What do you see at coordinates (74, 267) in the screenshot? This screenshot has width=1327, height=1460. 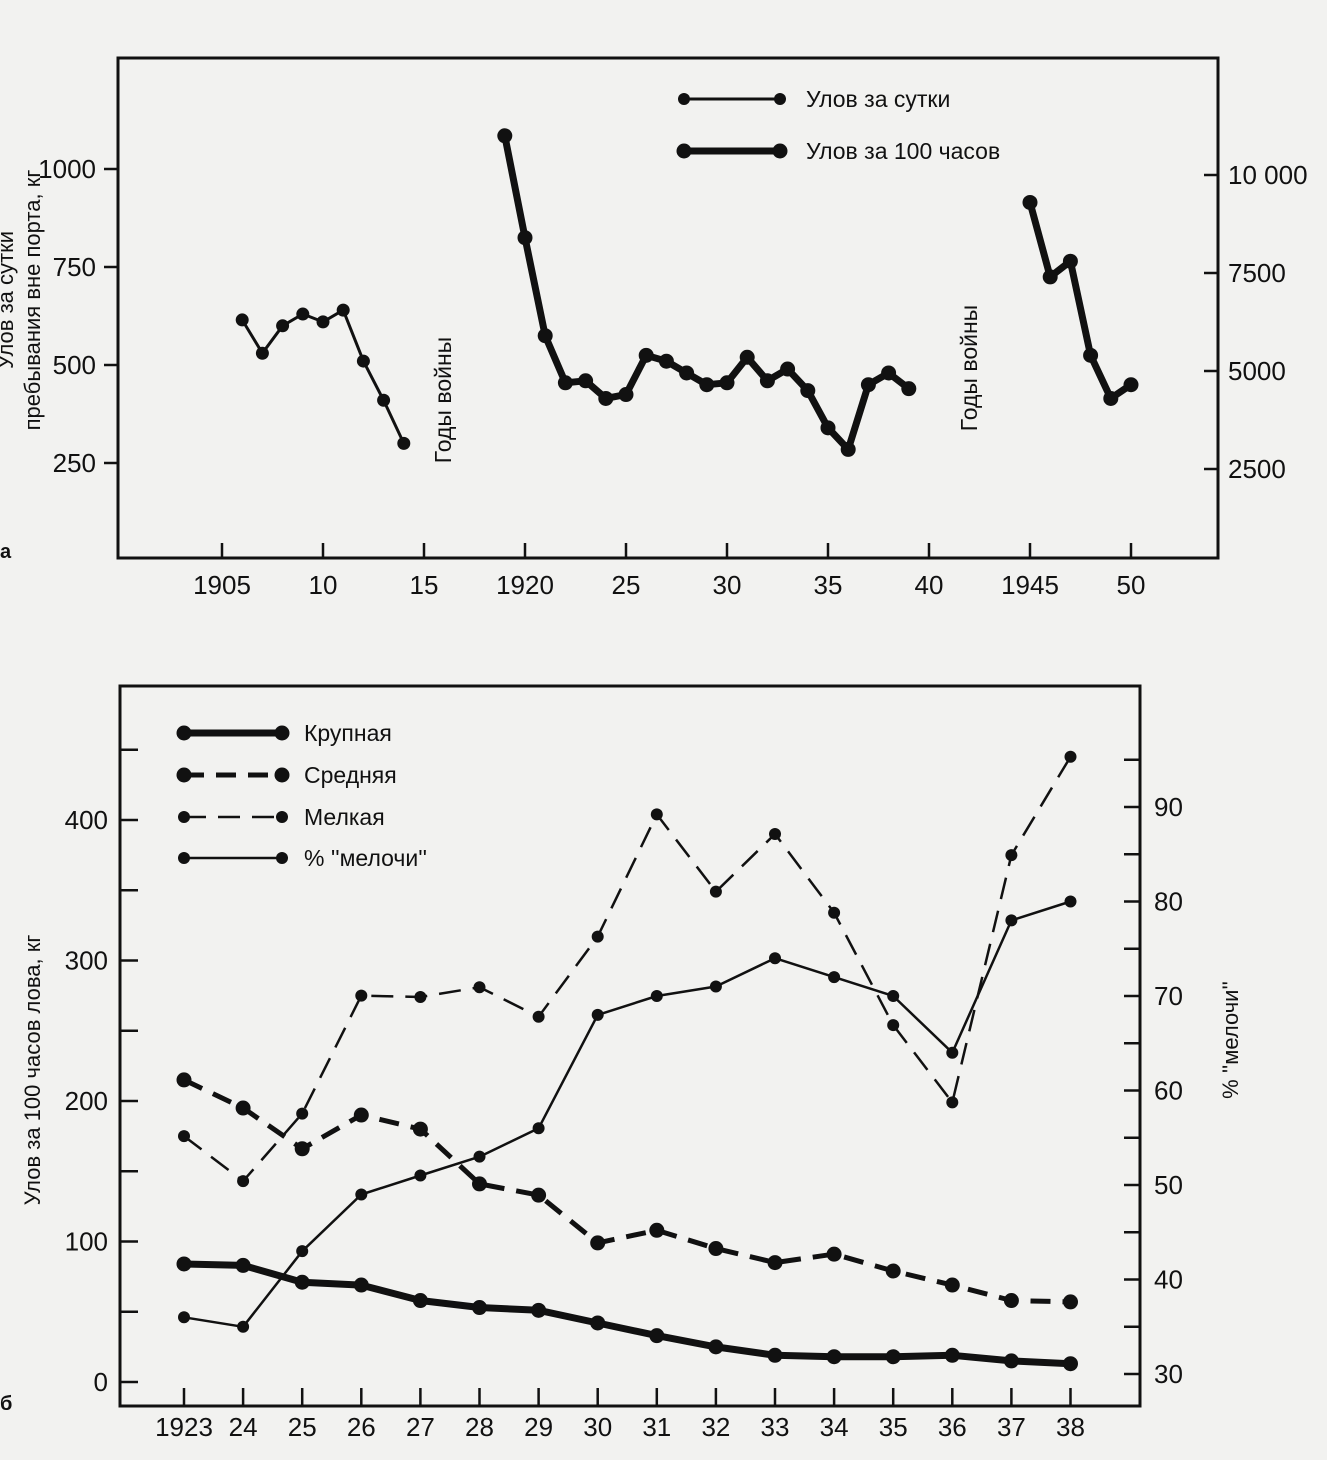 I see `y-tick-label: 750` at bounding box center [74, 267].